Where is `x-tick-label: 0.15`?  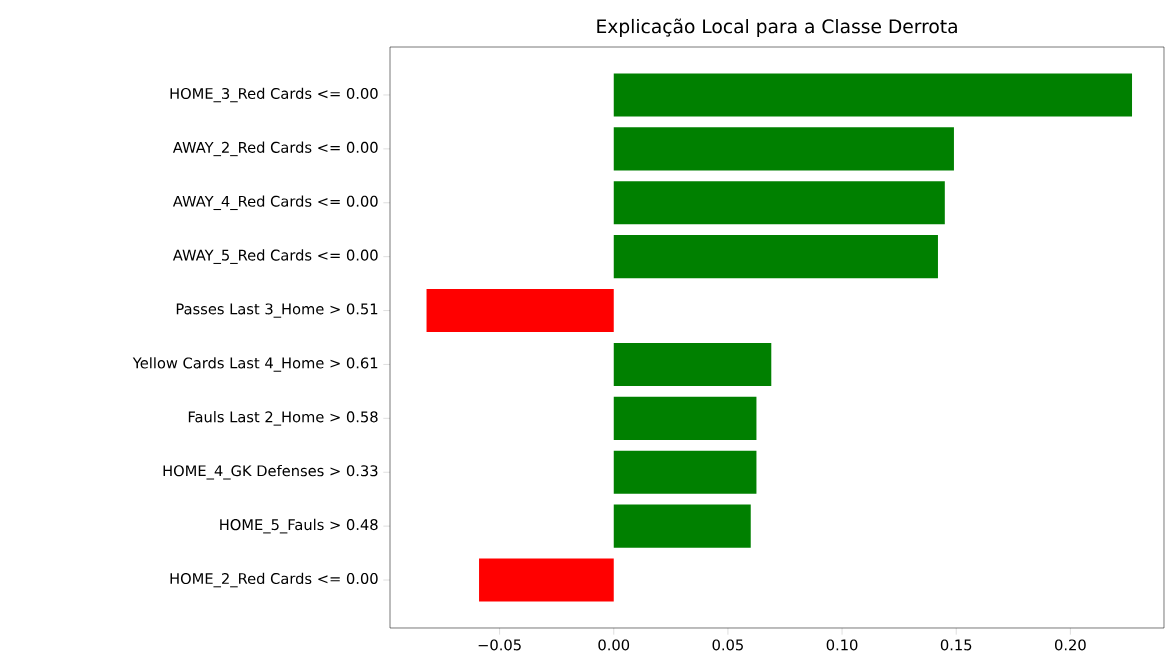 x-tick-label: 0.15 is located at coordinates (956, 645).